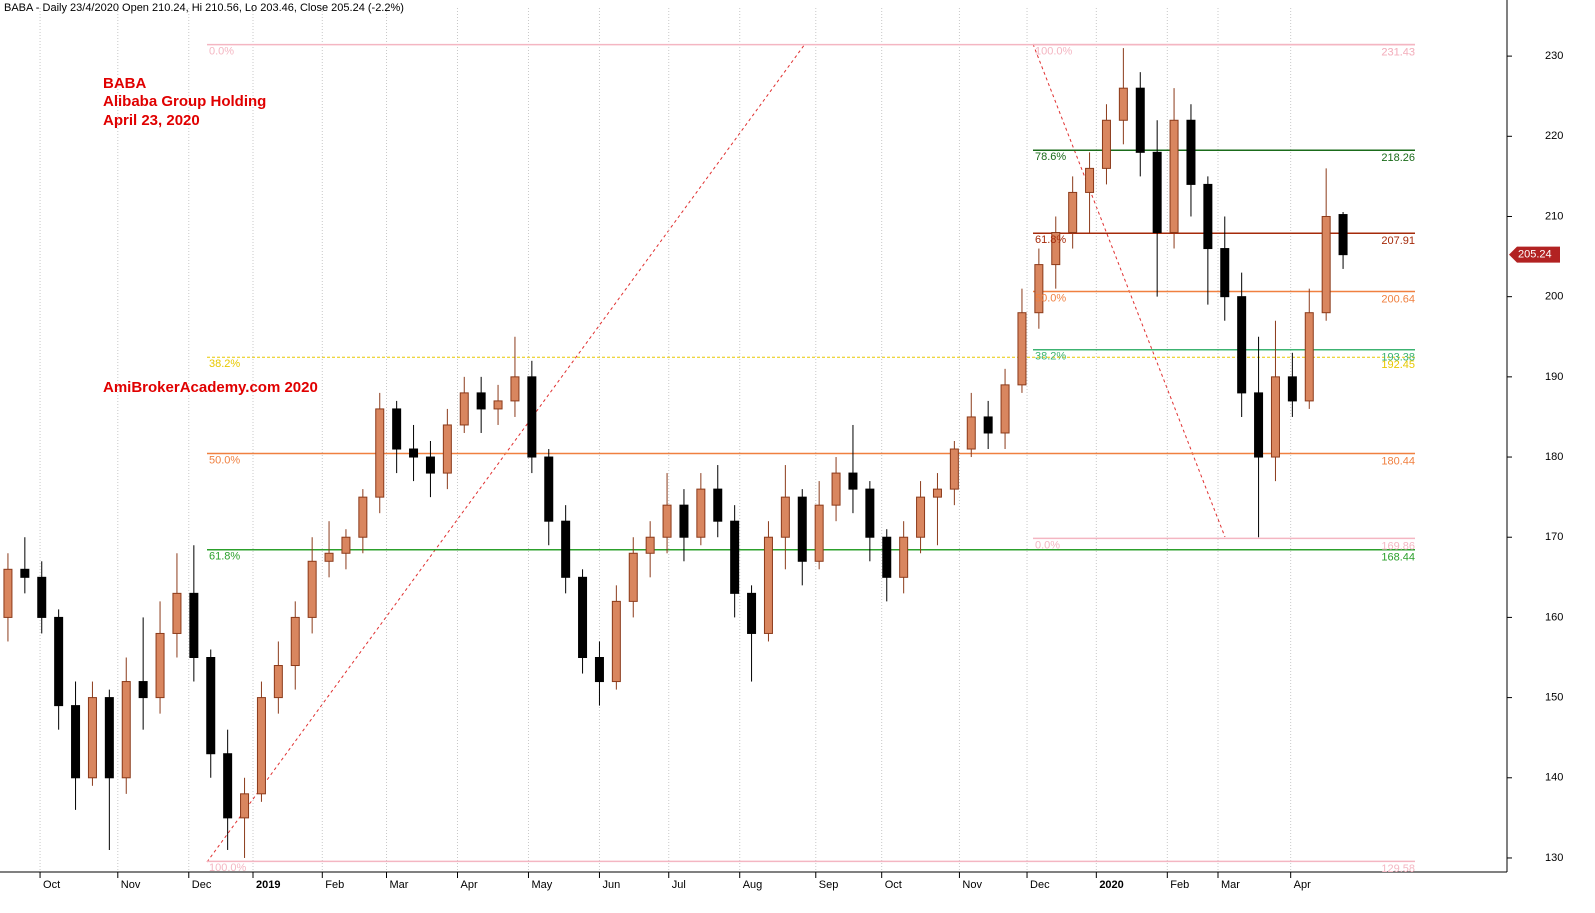 This screenshot has height=913, width=1595. What do you see at coordinates (1554, 537) in the screenshot?
I see `y-tick-label: 170` at bounding box center [1554, 537].